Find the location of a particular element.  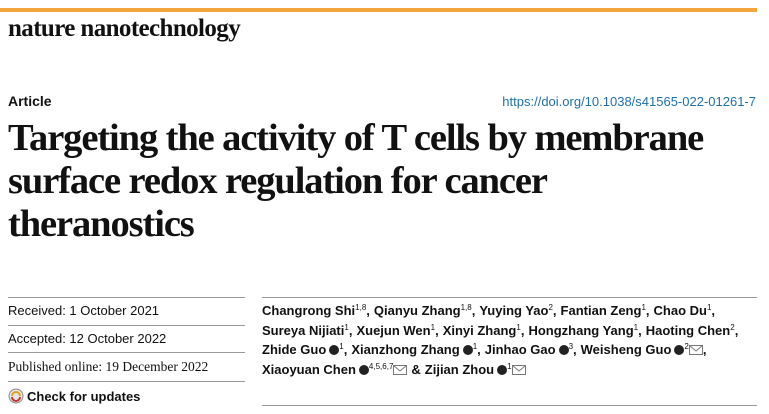

check-updates: Check for updates is located at coordinates (74, 396).